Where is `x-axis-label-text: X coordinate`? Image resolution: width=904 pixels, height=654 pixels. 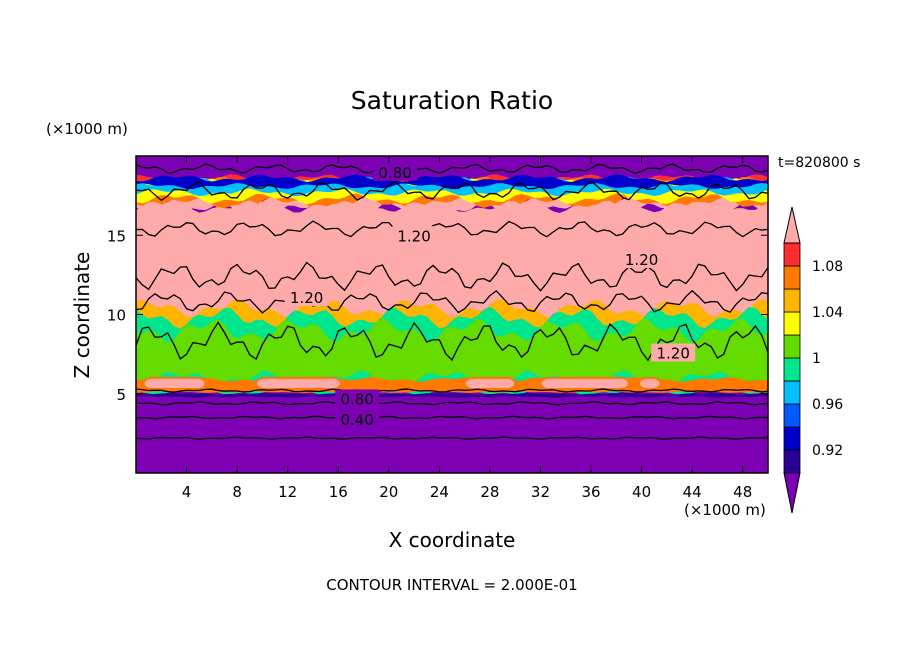 x-axis-label-text: X coordinate is located at coordinates (452, 540).